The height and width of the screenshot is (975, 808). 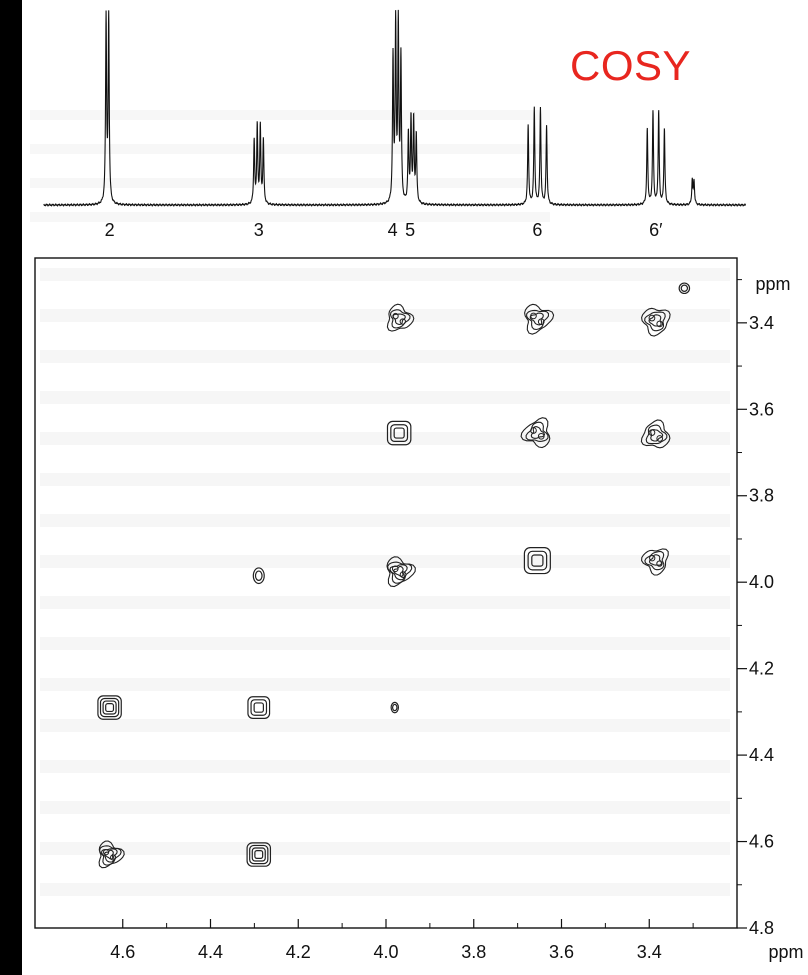 What do you see at coordinates (761, 496) in the screenshot?
I see `y-tick-label: 3.8` at bounding box center [761, 496].